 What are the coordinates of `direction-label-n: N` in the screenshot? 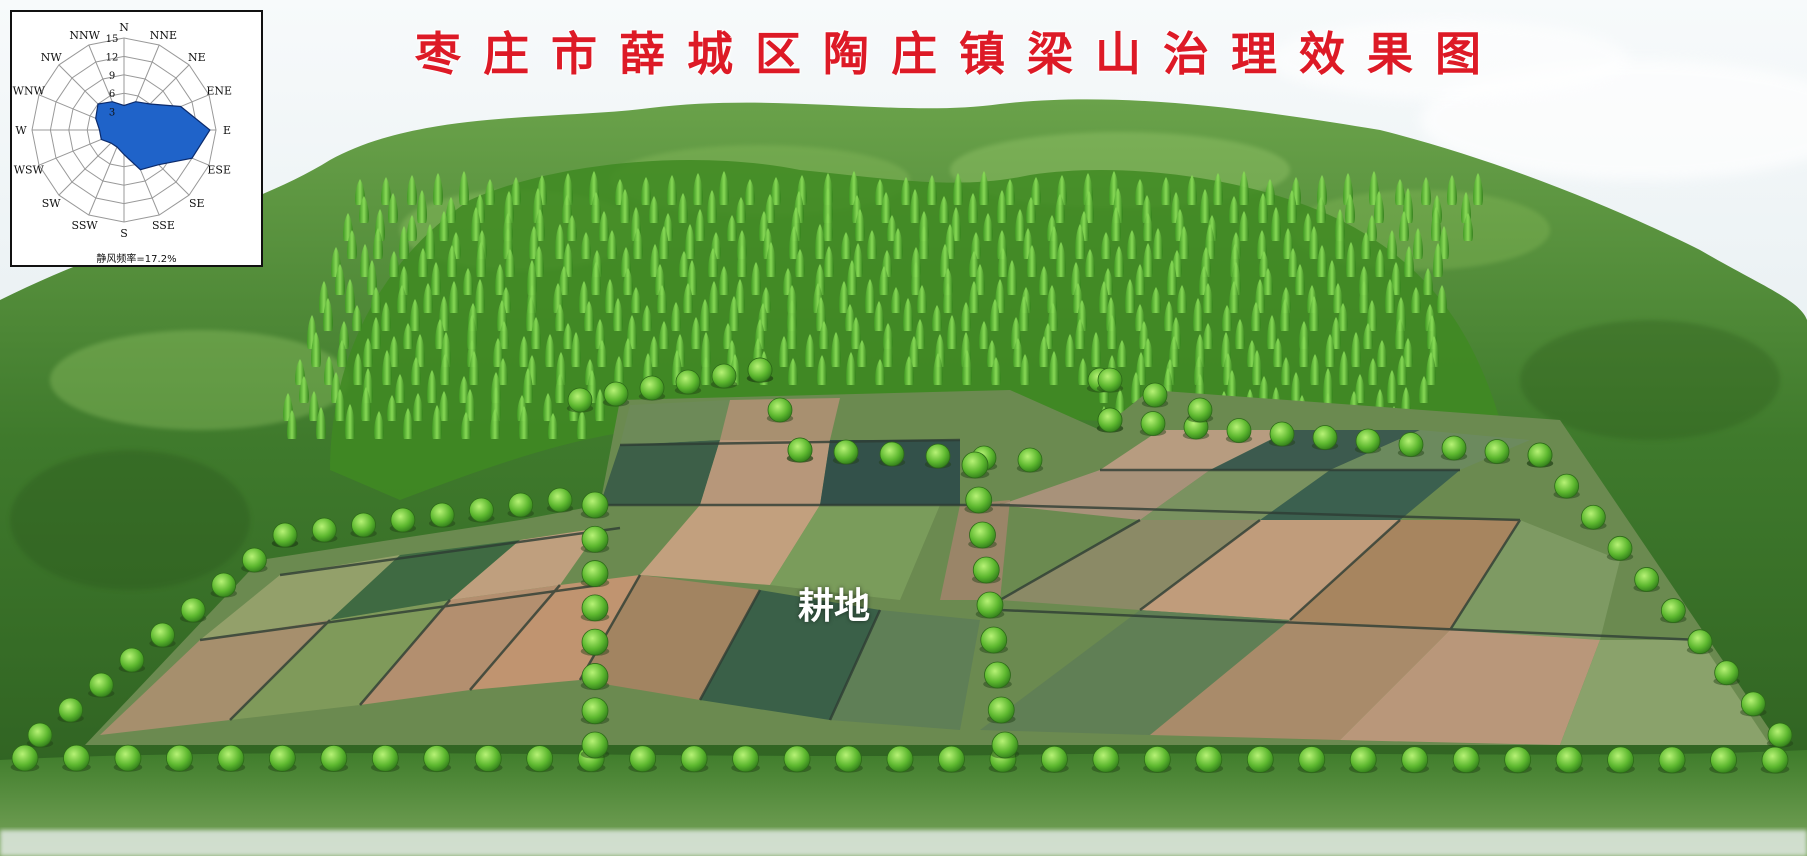 It's located at (124, 27).